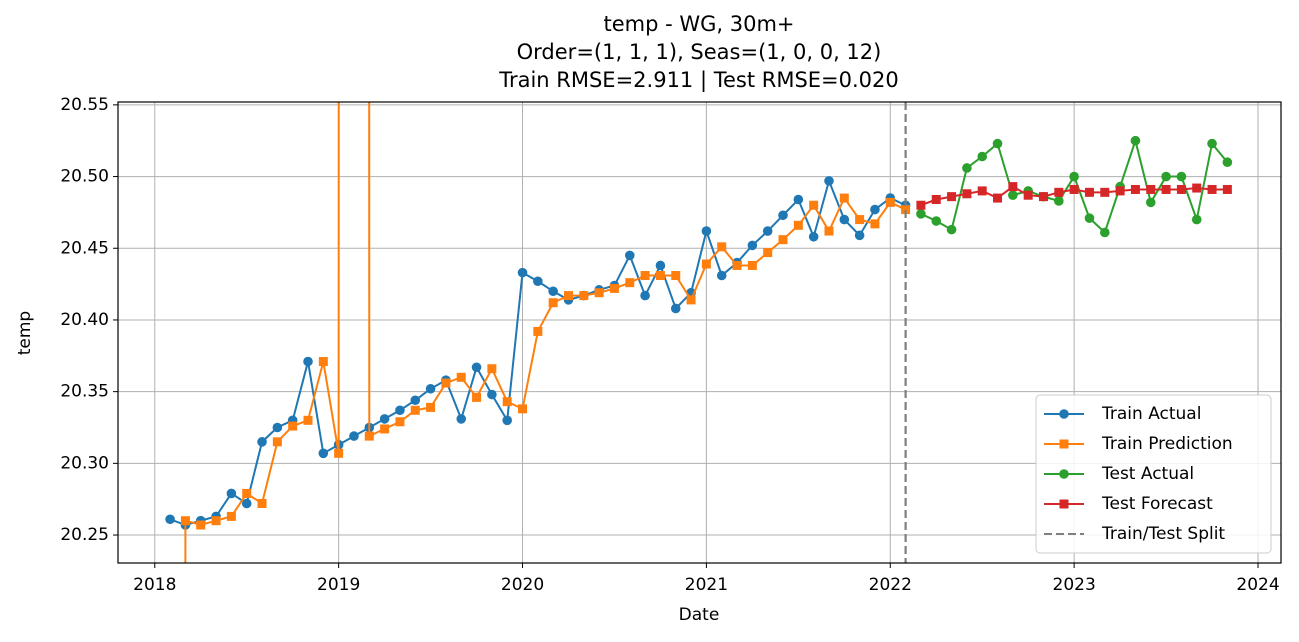 The width and height of the screenshot is (1299, 642). What do you see at coordinates (699, 52) in the screenshot?
I see `chart-subtitle: Order=(1, 1, 1), Seas=(1, 0, 0, 12)` at bounding box center [699, 52].